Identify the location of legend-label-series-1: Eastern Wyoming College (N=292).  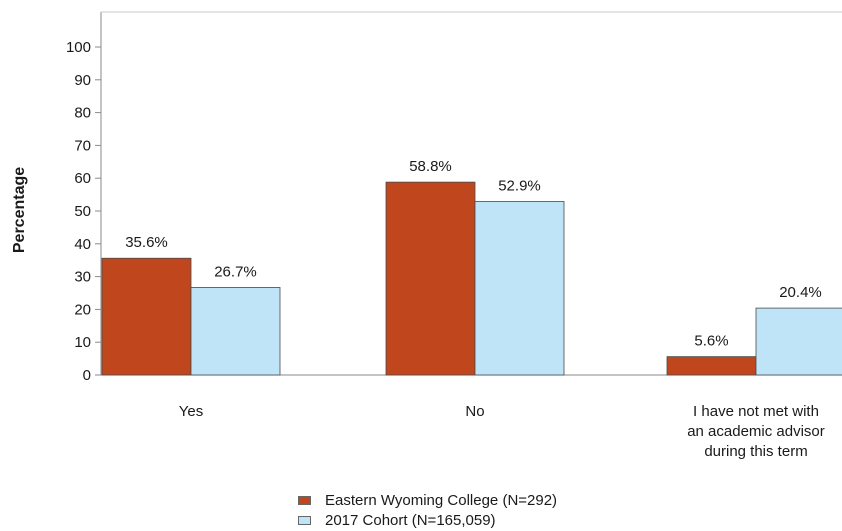
(441, 500).